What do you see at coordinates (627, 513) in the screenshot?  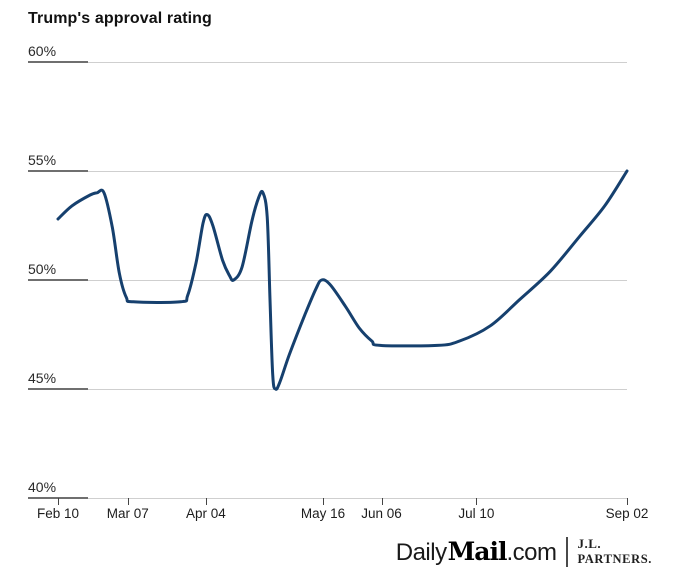 I see `x-axis-label-sep-02: Sep 02` at bounding box center [627, 513].